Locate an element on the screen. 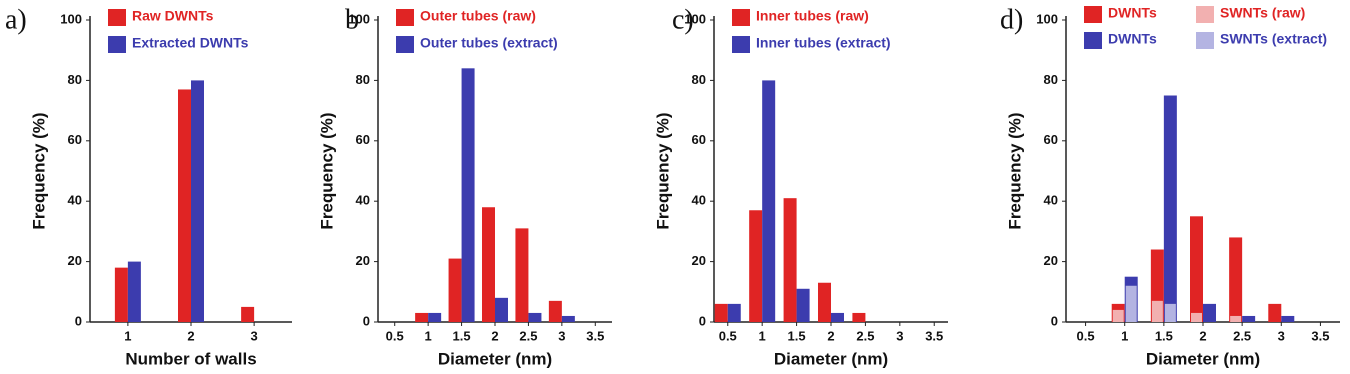  legend-label: Outer tubes (extract) is located at coordinates (489, 43).